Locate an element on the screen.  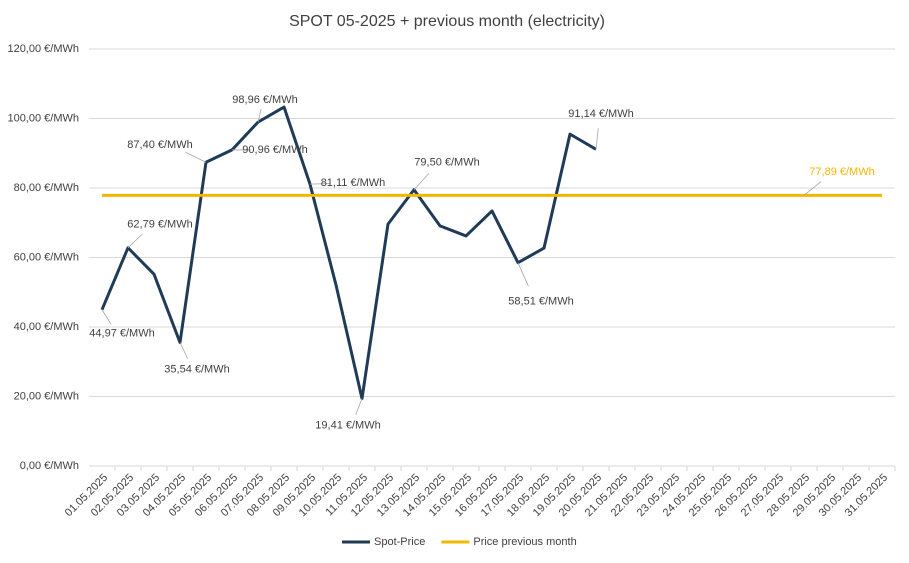
data-label: 44,97 €/MWh is located at coordinates (121, 334).